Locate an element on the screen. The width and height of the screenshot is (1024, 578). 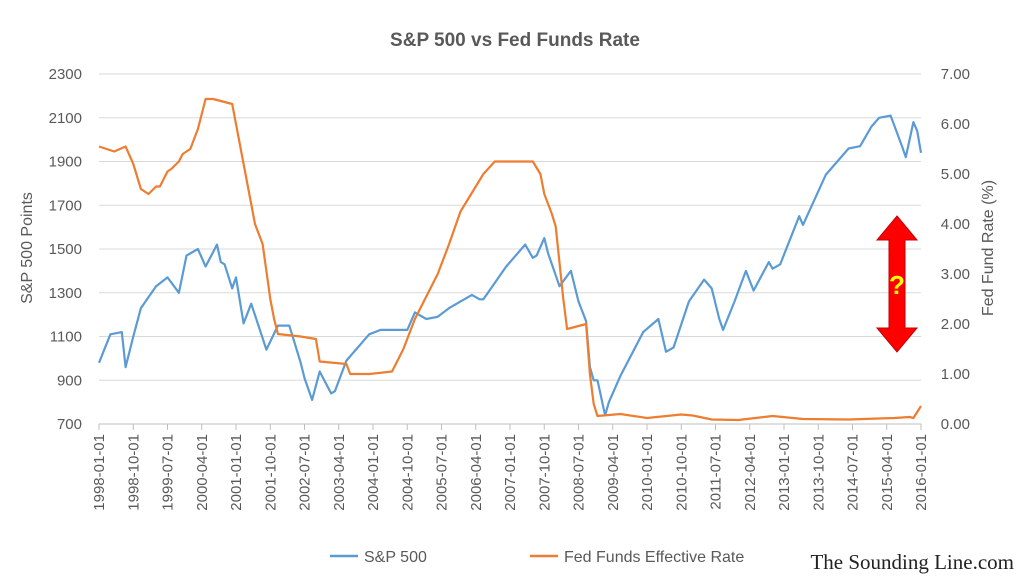
y2-tick-label: 4.00 is located at coordinates (955, 224).